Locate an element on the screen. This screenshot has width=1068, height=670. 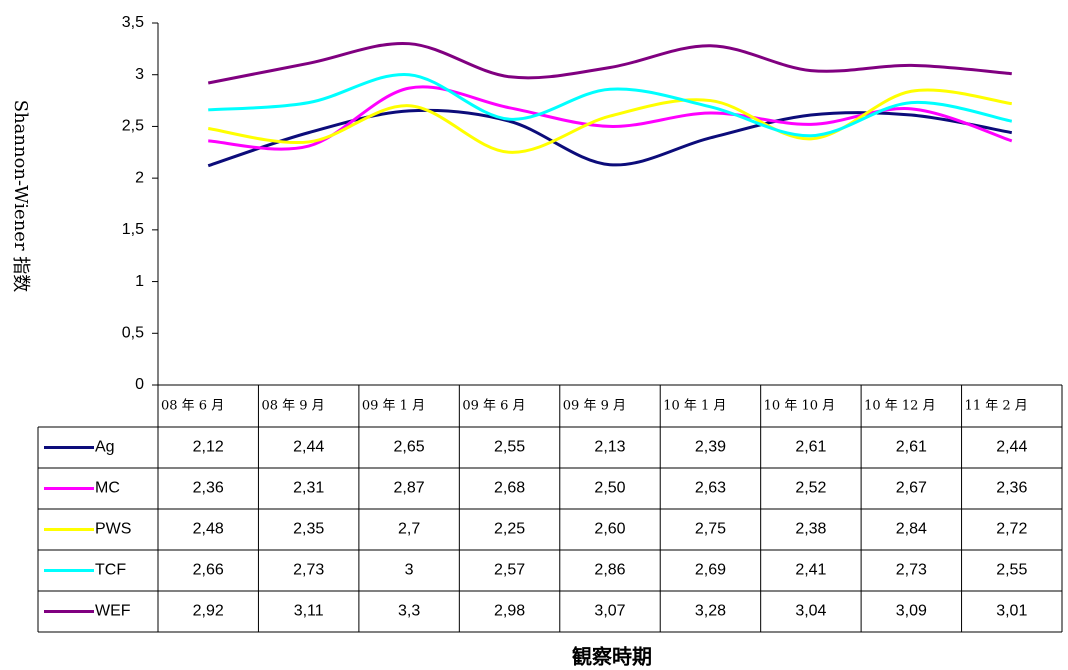
x-tick-label: 10 年 1 月 is located at coordinates (694, 406).